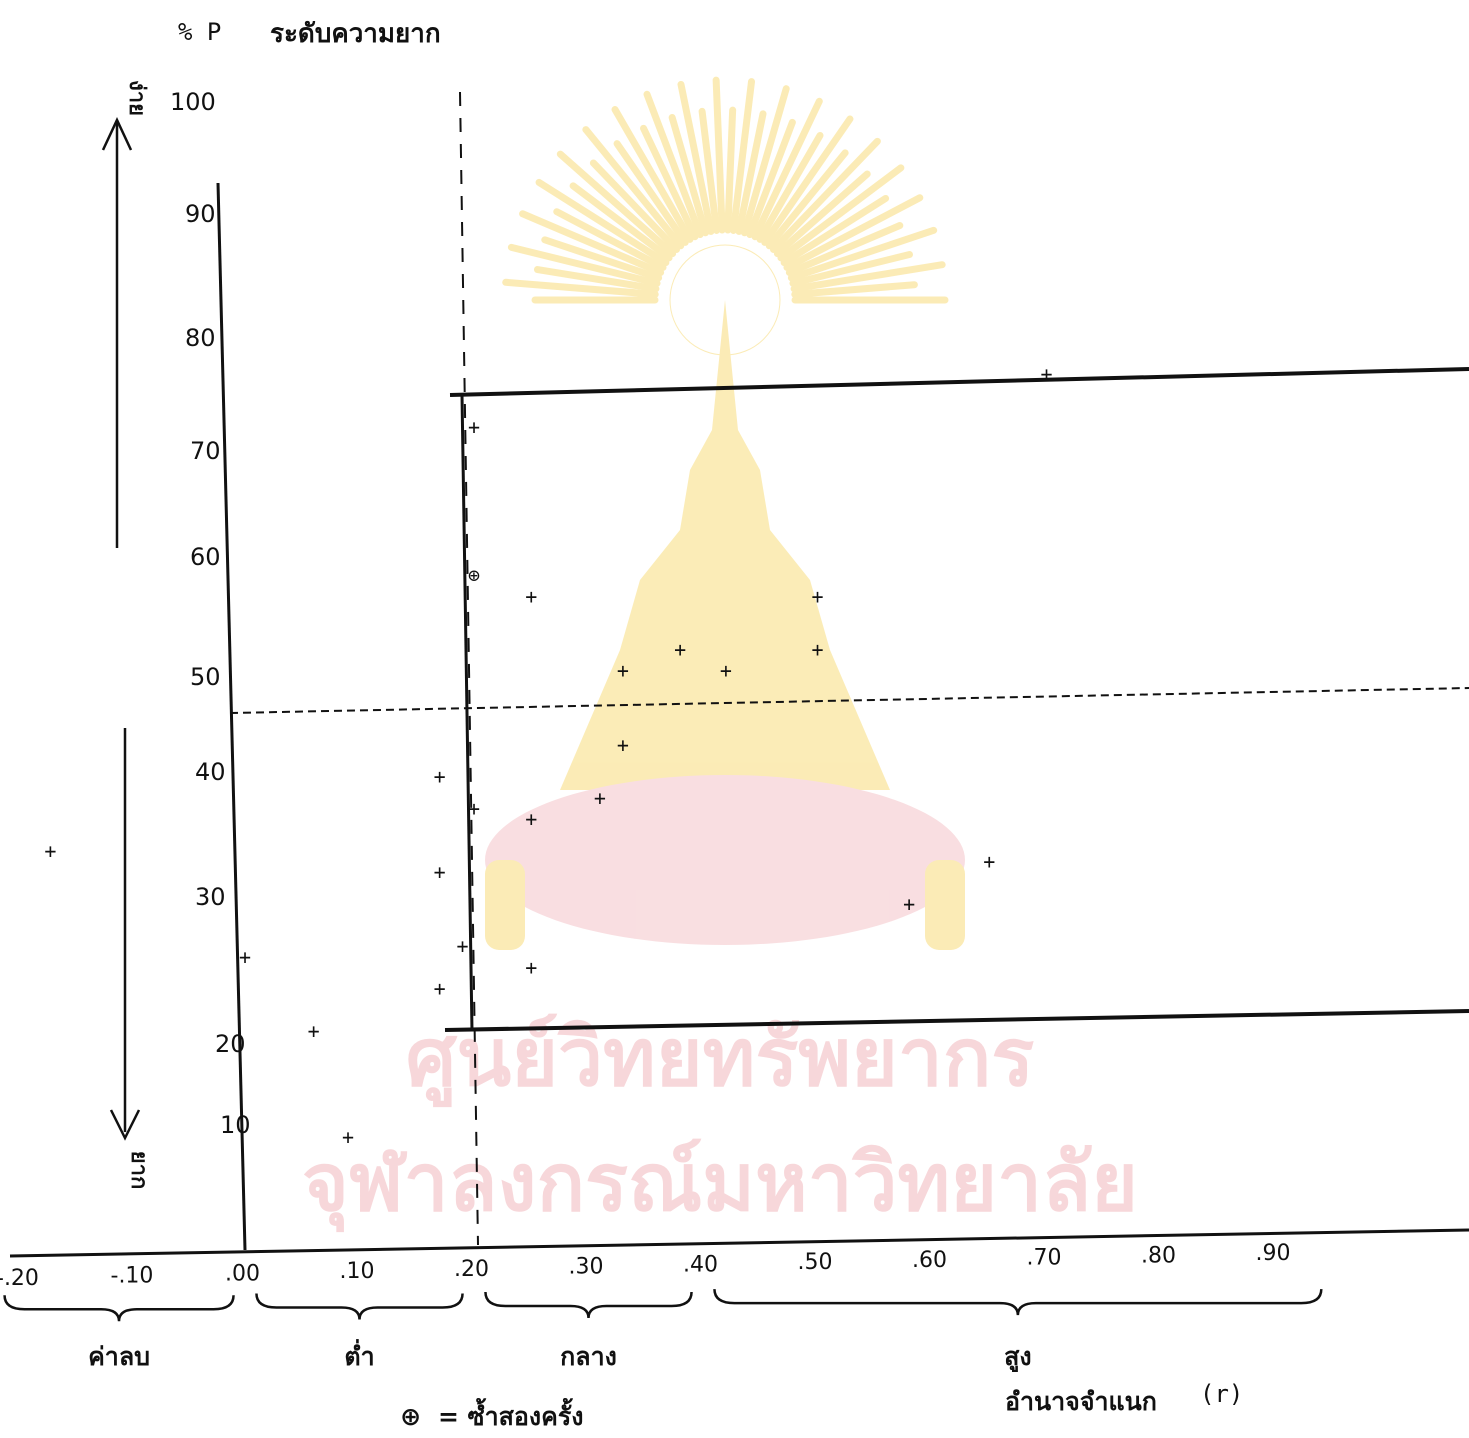 Image resolution: width=1469 pixels, height=1438 pixels. I want to click on y-tick-label: 30, so click(210, 897).